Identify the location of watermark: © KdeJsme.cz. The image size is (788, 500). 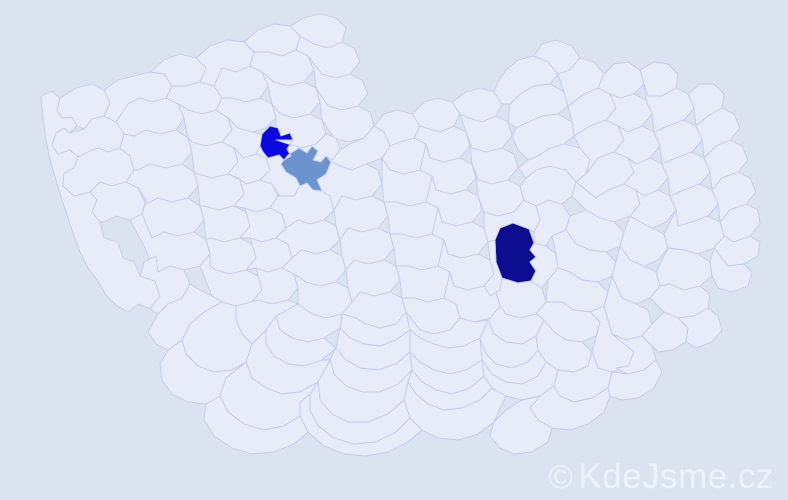
(661, 476).